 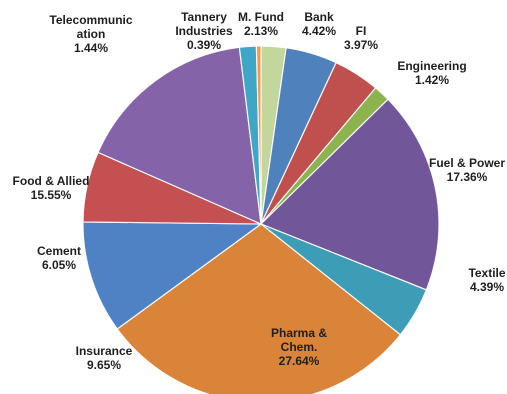 I want to click on data-label-line-2: 17.36%, so click(x=467, y=177).